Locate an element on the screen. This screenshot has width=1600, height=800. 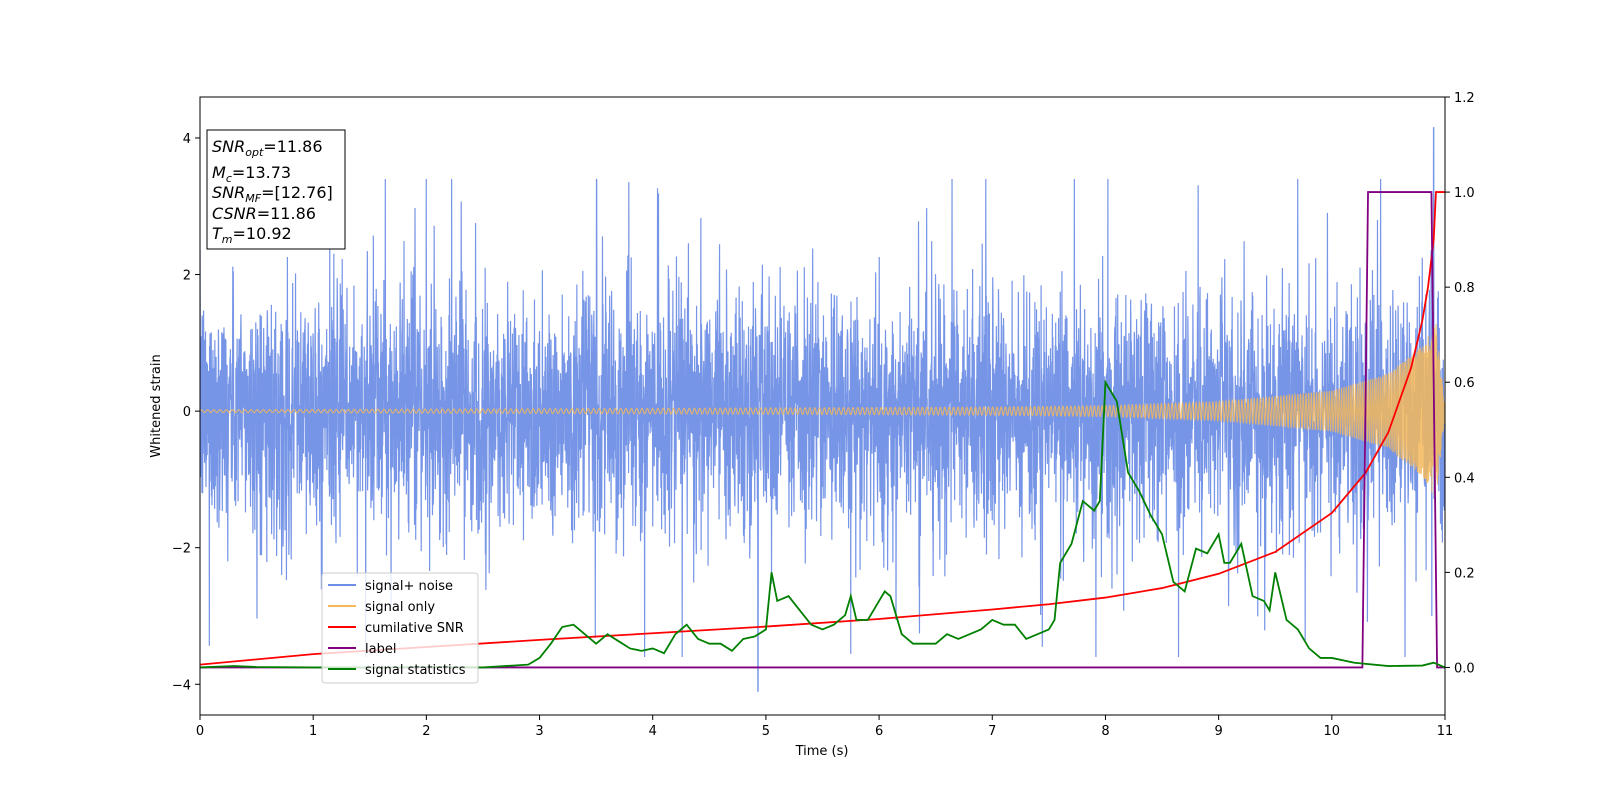
x-tick-label: 4 is located at coordinates (653, 731).